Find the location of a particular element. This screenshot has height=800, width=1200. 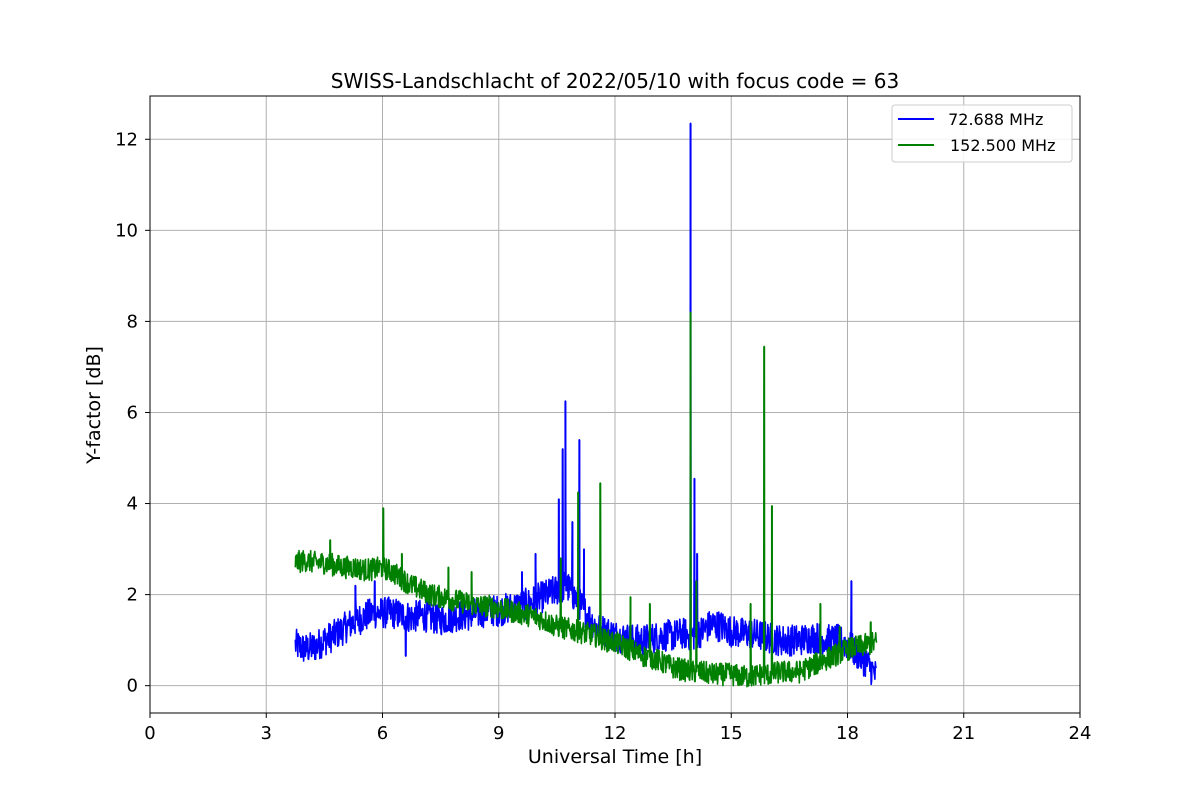

y-tick-label: 6 is located at coordinates (132, 412).